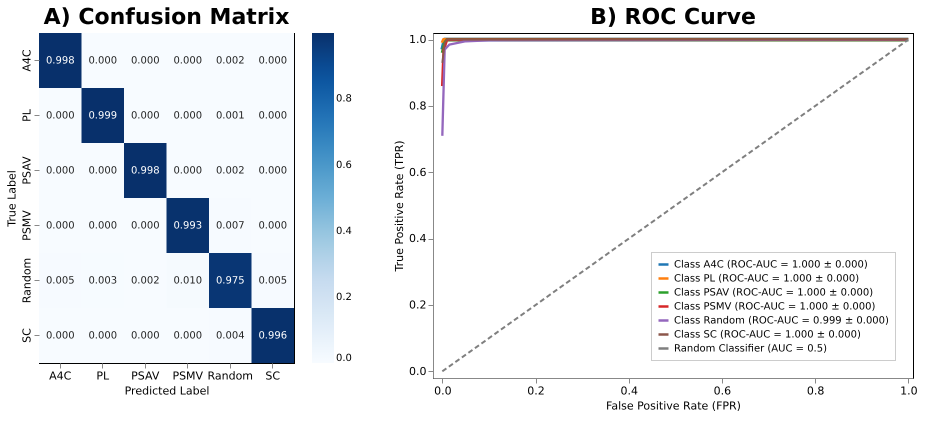  I want to click on x-tick-label: PL, so click(103, 376).